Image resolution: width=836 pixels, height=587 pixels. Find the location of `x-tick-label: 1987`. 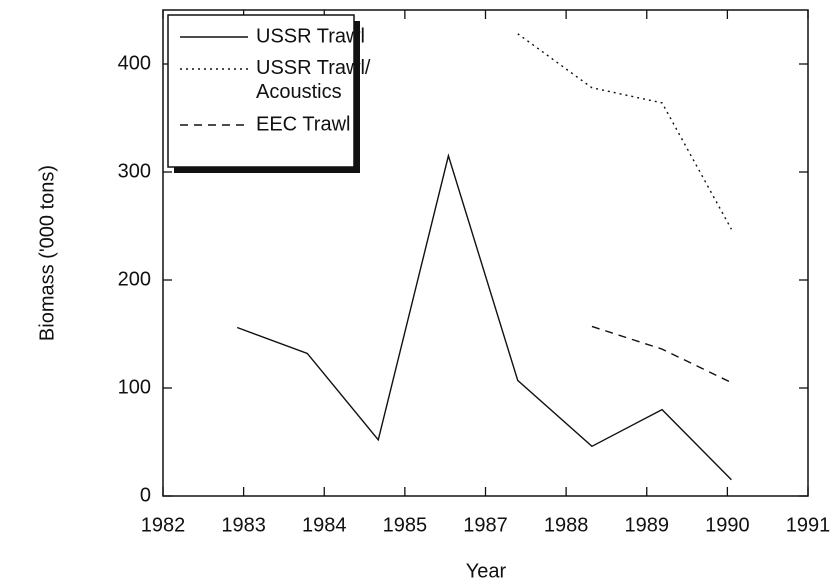

x-tick-label: 1987 is located at coordinates (485, 525).